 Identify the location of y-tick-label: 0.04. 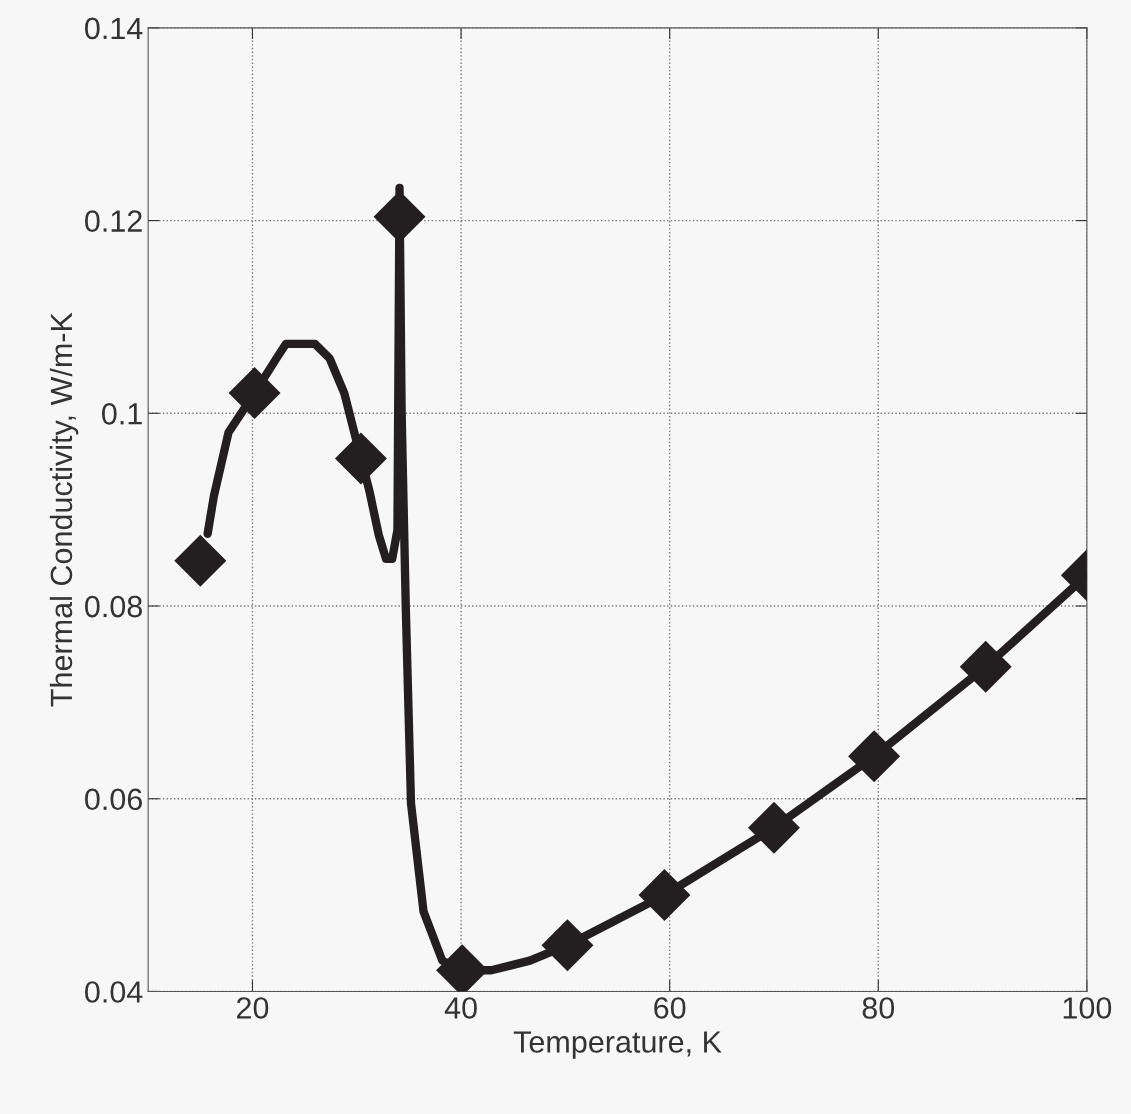
(114, 992).